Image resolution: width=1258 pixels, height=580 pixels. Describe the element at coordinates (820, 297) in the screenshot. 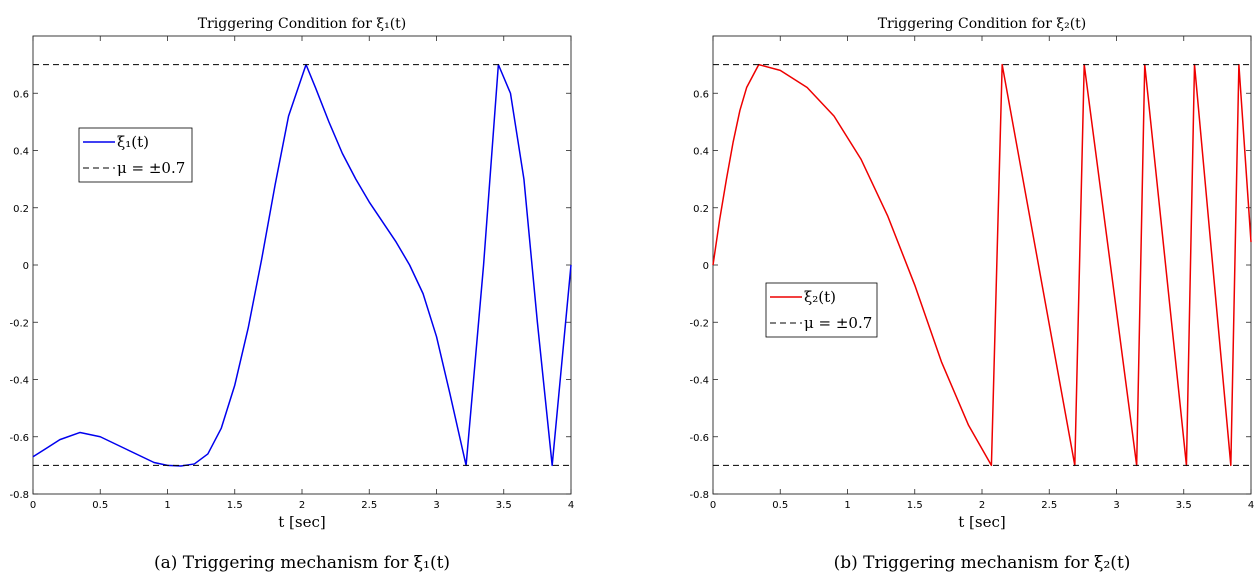

I see `legend-label: ξ₂(t)` at that location.